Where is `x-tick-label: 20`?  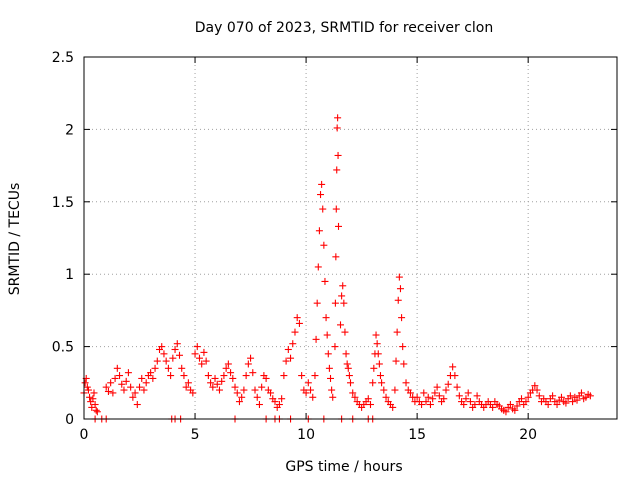 x-tick-label: 20 is located at coordinates (528, 435).